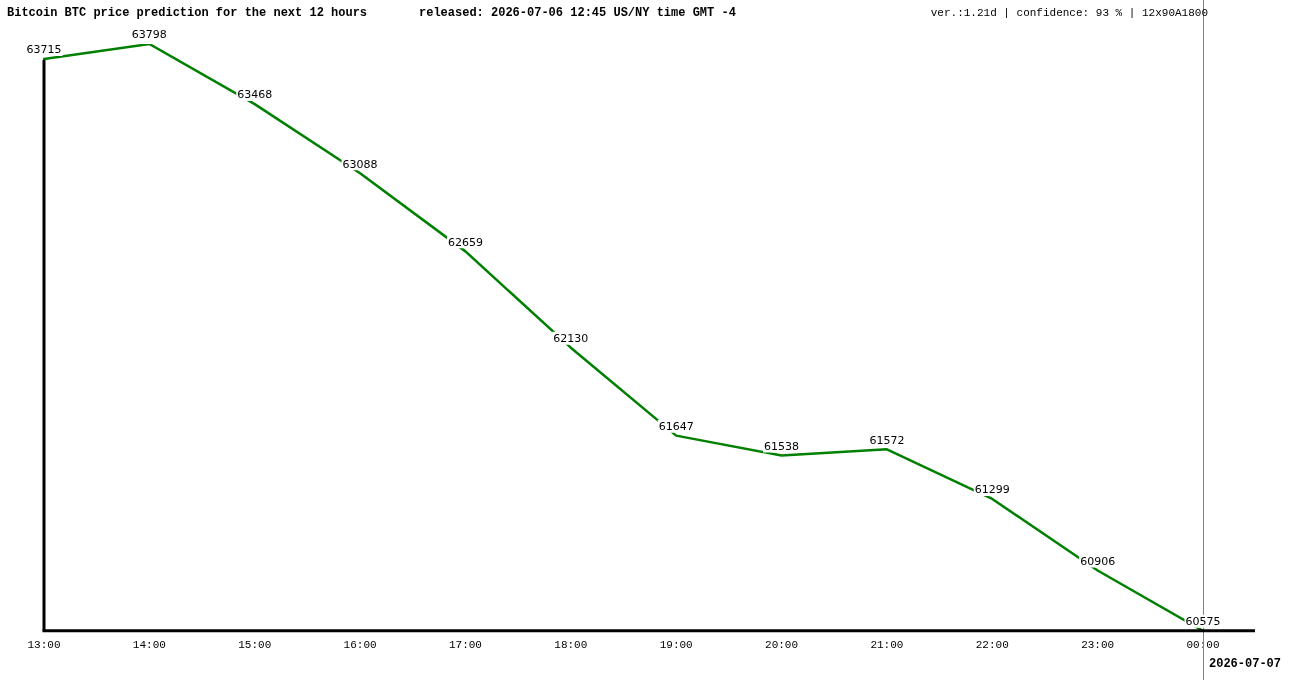 The width and height of the screenshot is (1300, 680). What do you see at coordinates (187, 13) in the screenshot?
I see `chart-title: Bitcoin BTC price prediction for the next 12 hours` at bounding box center [187, 13].